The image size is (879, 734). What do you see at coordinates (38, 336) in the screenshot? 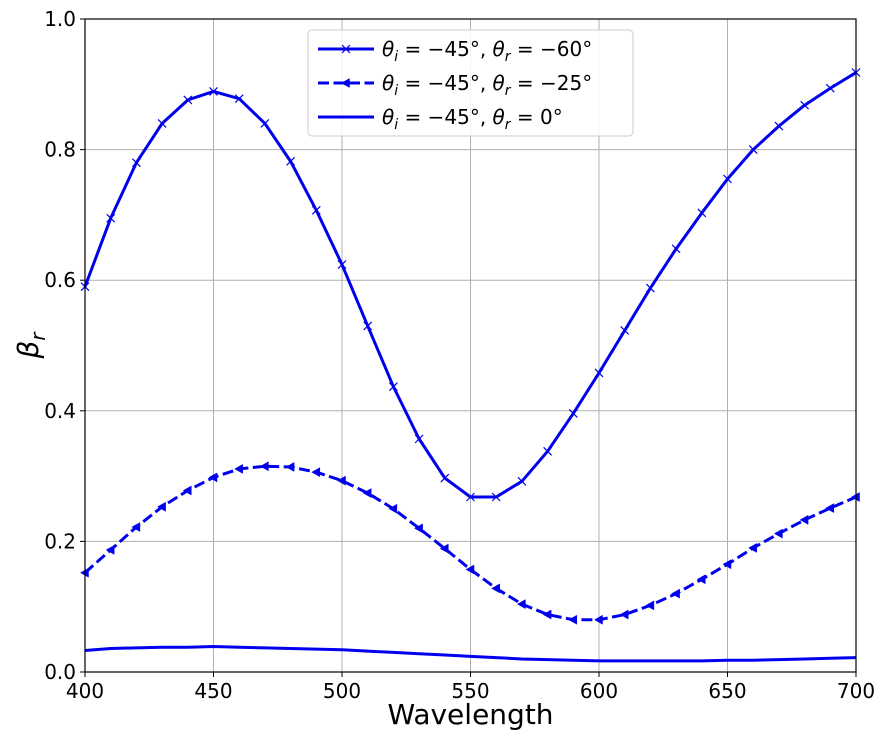
I see `y-axis-label-subscript: r` at bounding box center [38, 336].